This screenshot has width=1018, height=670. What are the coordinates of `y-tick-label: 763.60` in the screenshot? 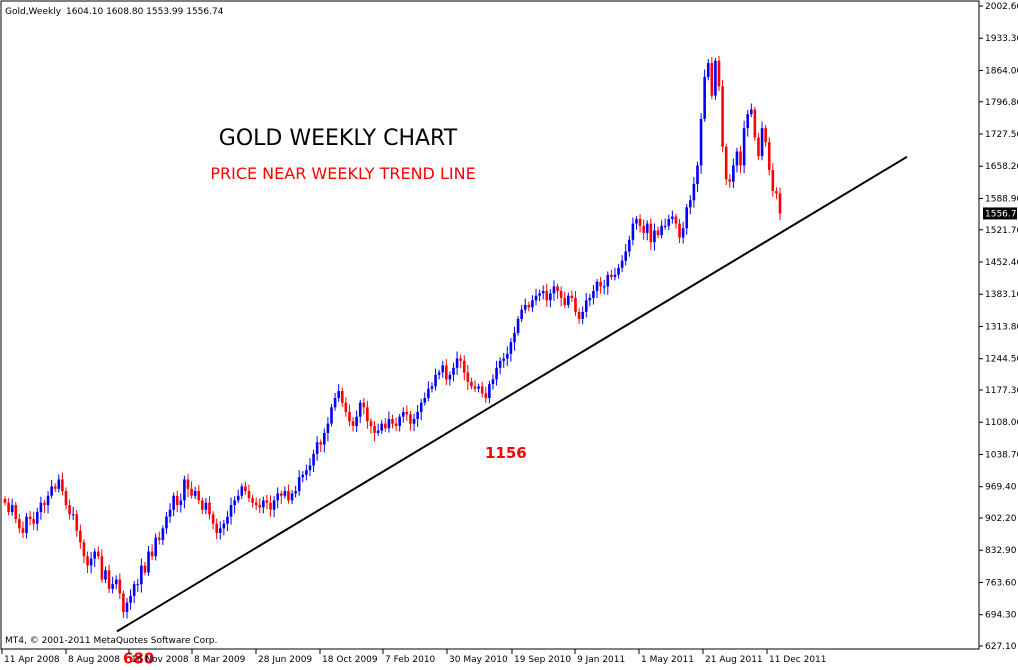 It's located at (1001, 583).